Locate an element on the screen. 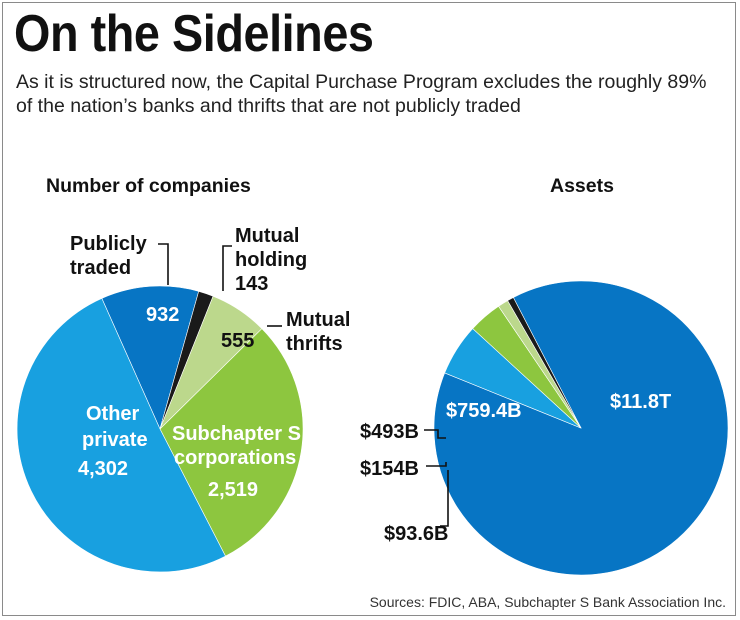 Image resolution: width=740 pixels, height=620 pixels. companies-mutual-holding-label-2: holding is located at coordinates (271, 260).